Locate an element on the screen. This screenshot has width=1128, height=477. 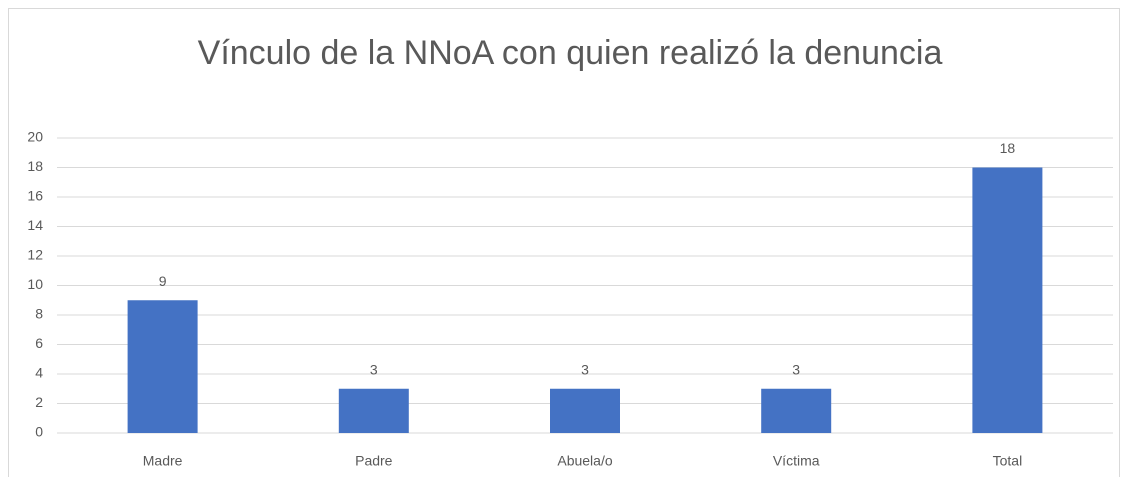
x-tick-label: Madre is located at coordinates (163, 461).